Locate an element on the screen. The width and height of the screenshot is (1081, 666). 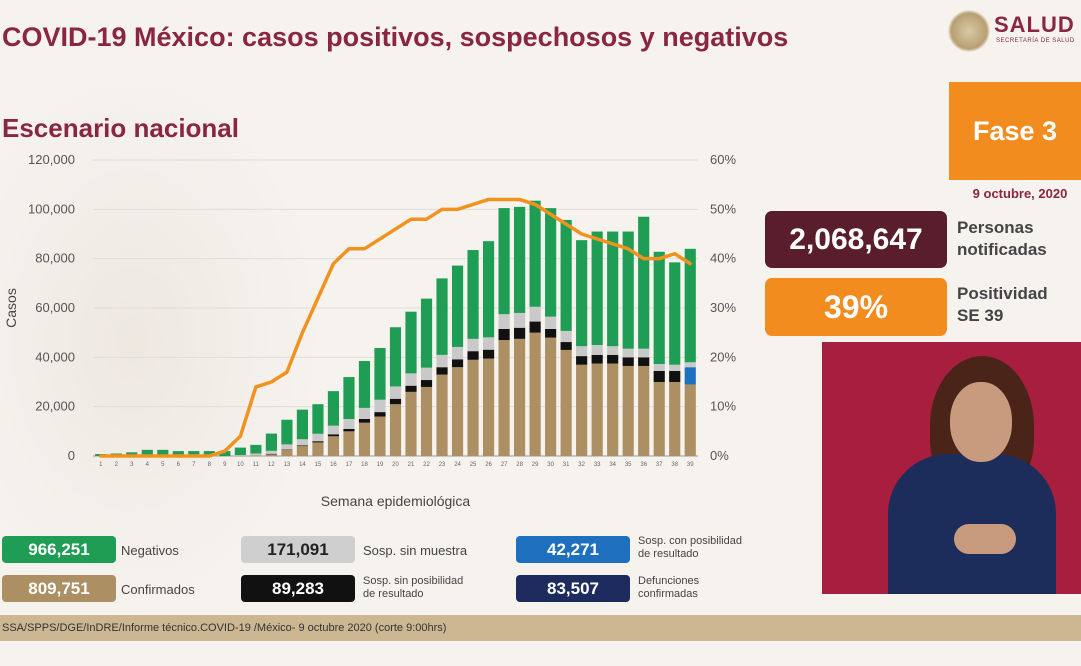
x-tick-label: 34 is located at coordinates (612, 465).